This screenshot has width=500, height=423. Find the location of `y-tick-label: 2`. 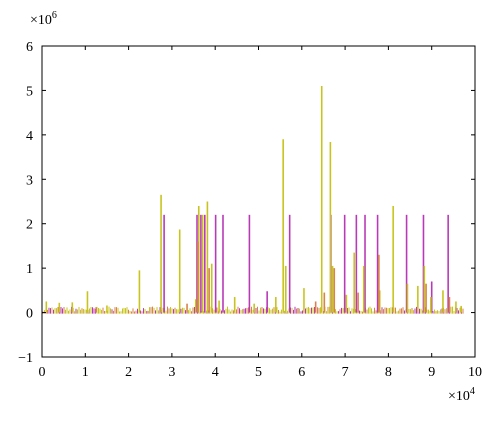

y-tick-label: 2 is located at coordinates (29, 225).